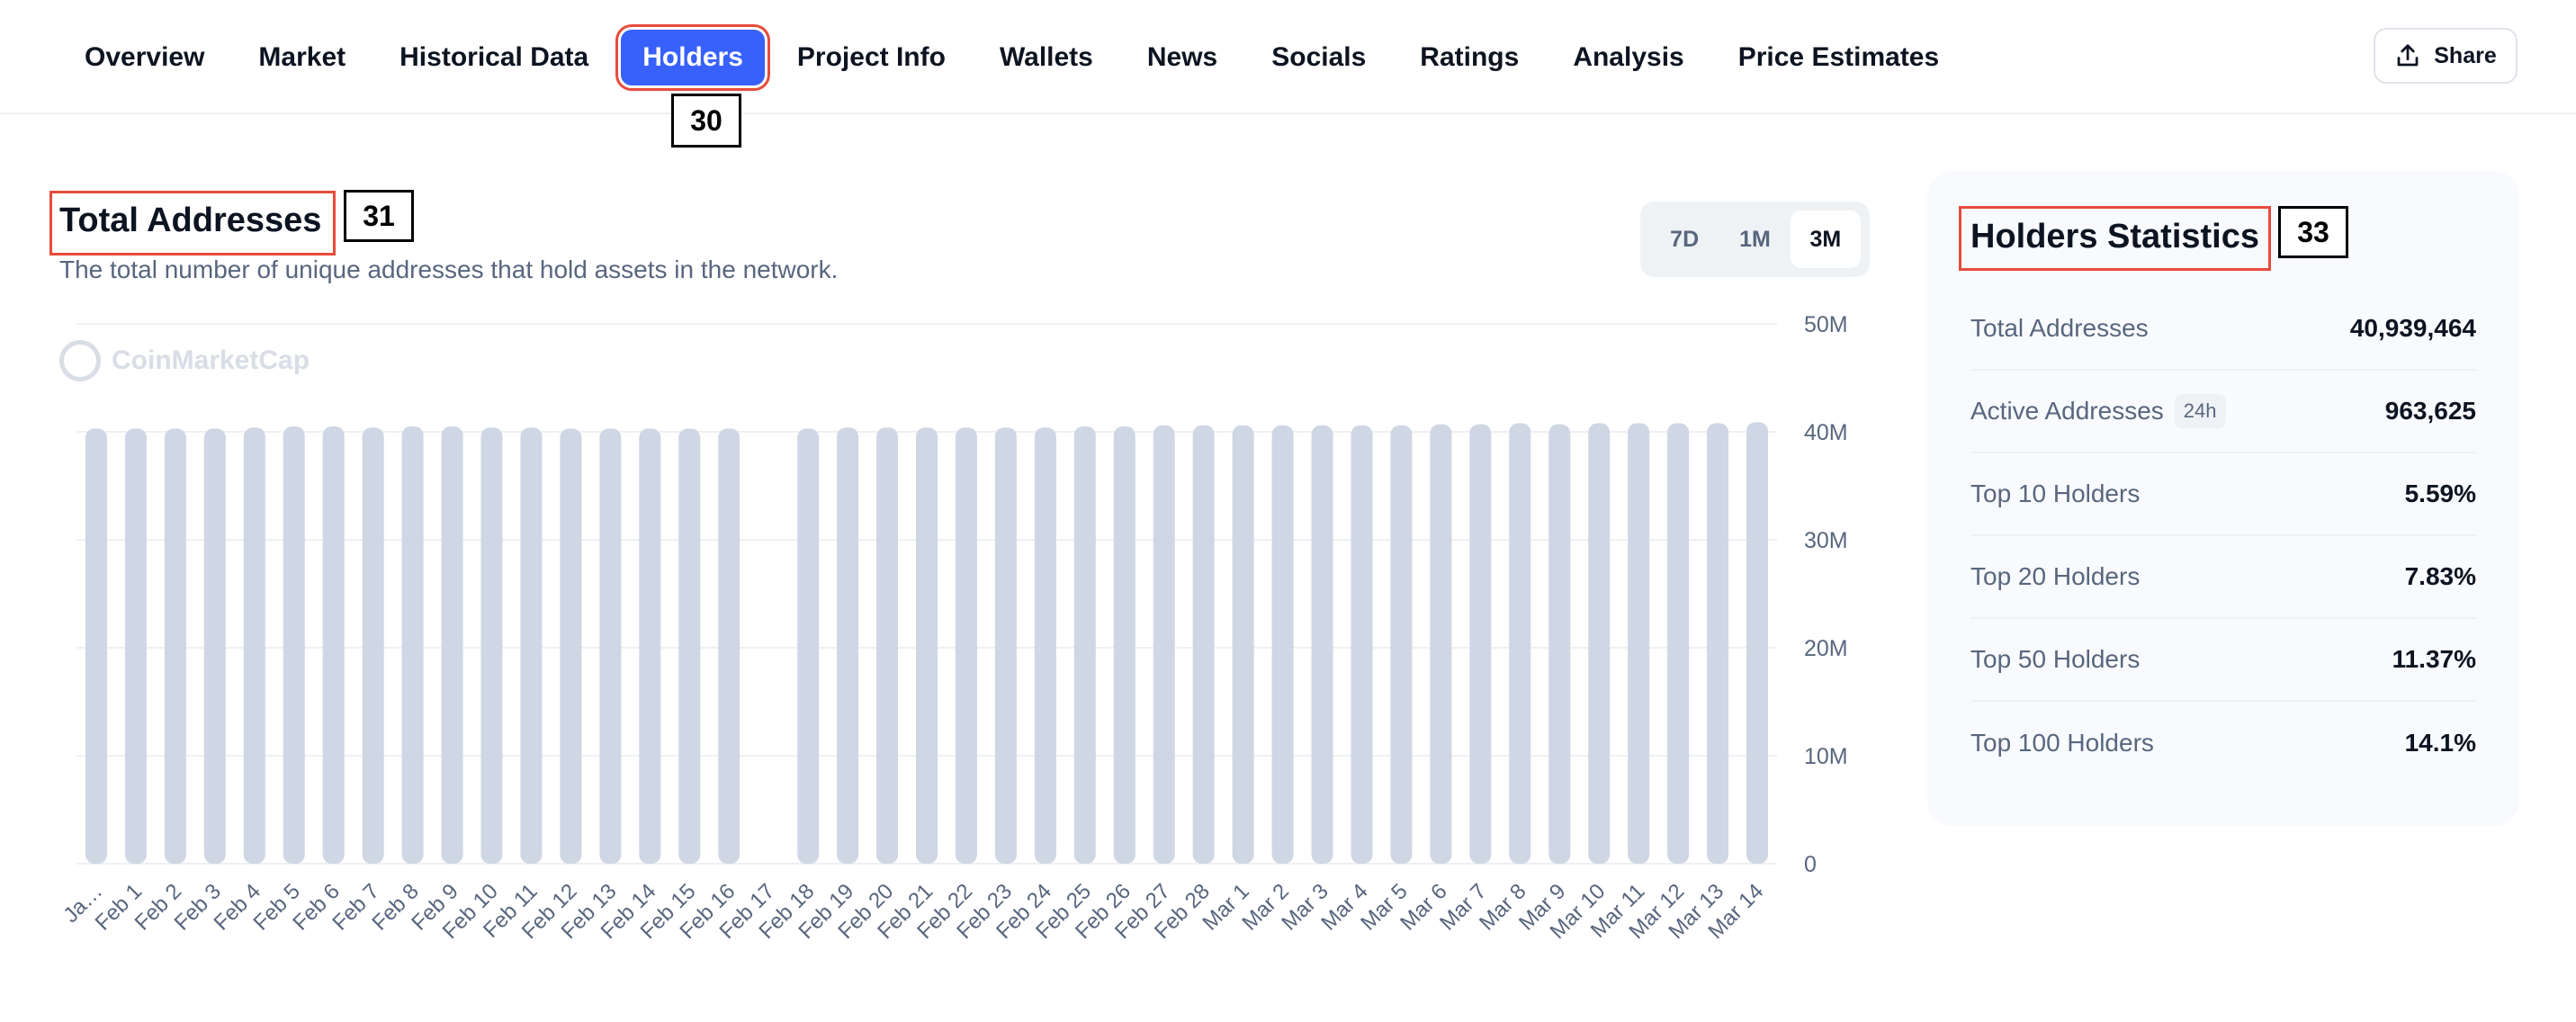 The width and height of the screenshot is (2576, 1022). I want to click on period-tag: 24h, so click(2200, 411).